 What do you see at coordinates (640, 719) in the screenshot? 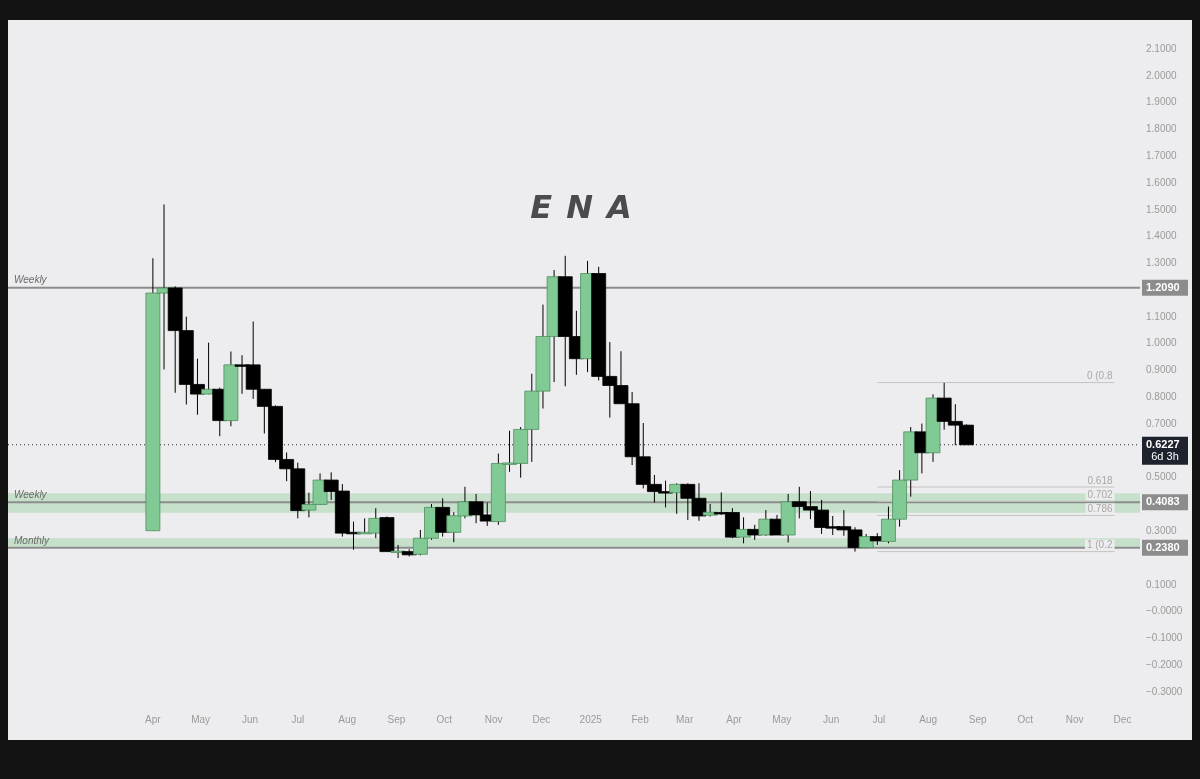
I see `x-tick-label: Feb` at bounding box center [640, 719].